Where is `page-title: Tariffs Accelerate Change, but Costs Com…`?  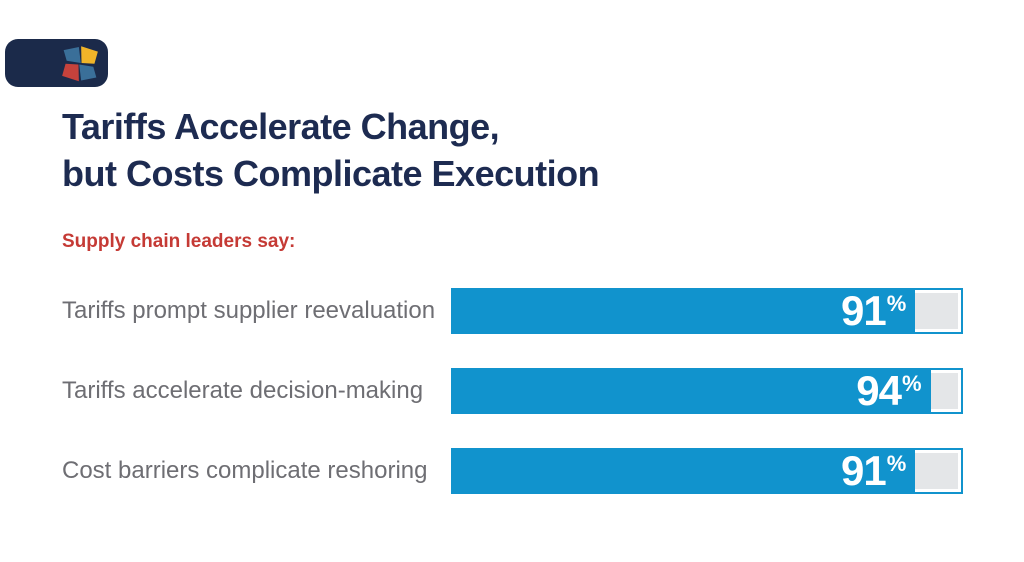 page-title: Tariffs Accelerate Change, but Costs Com… is located at coordinates (331, 150).